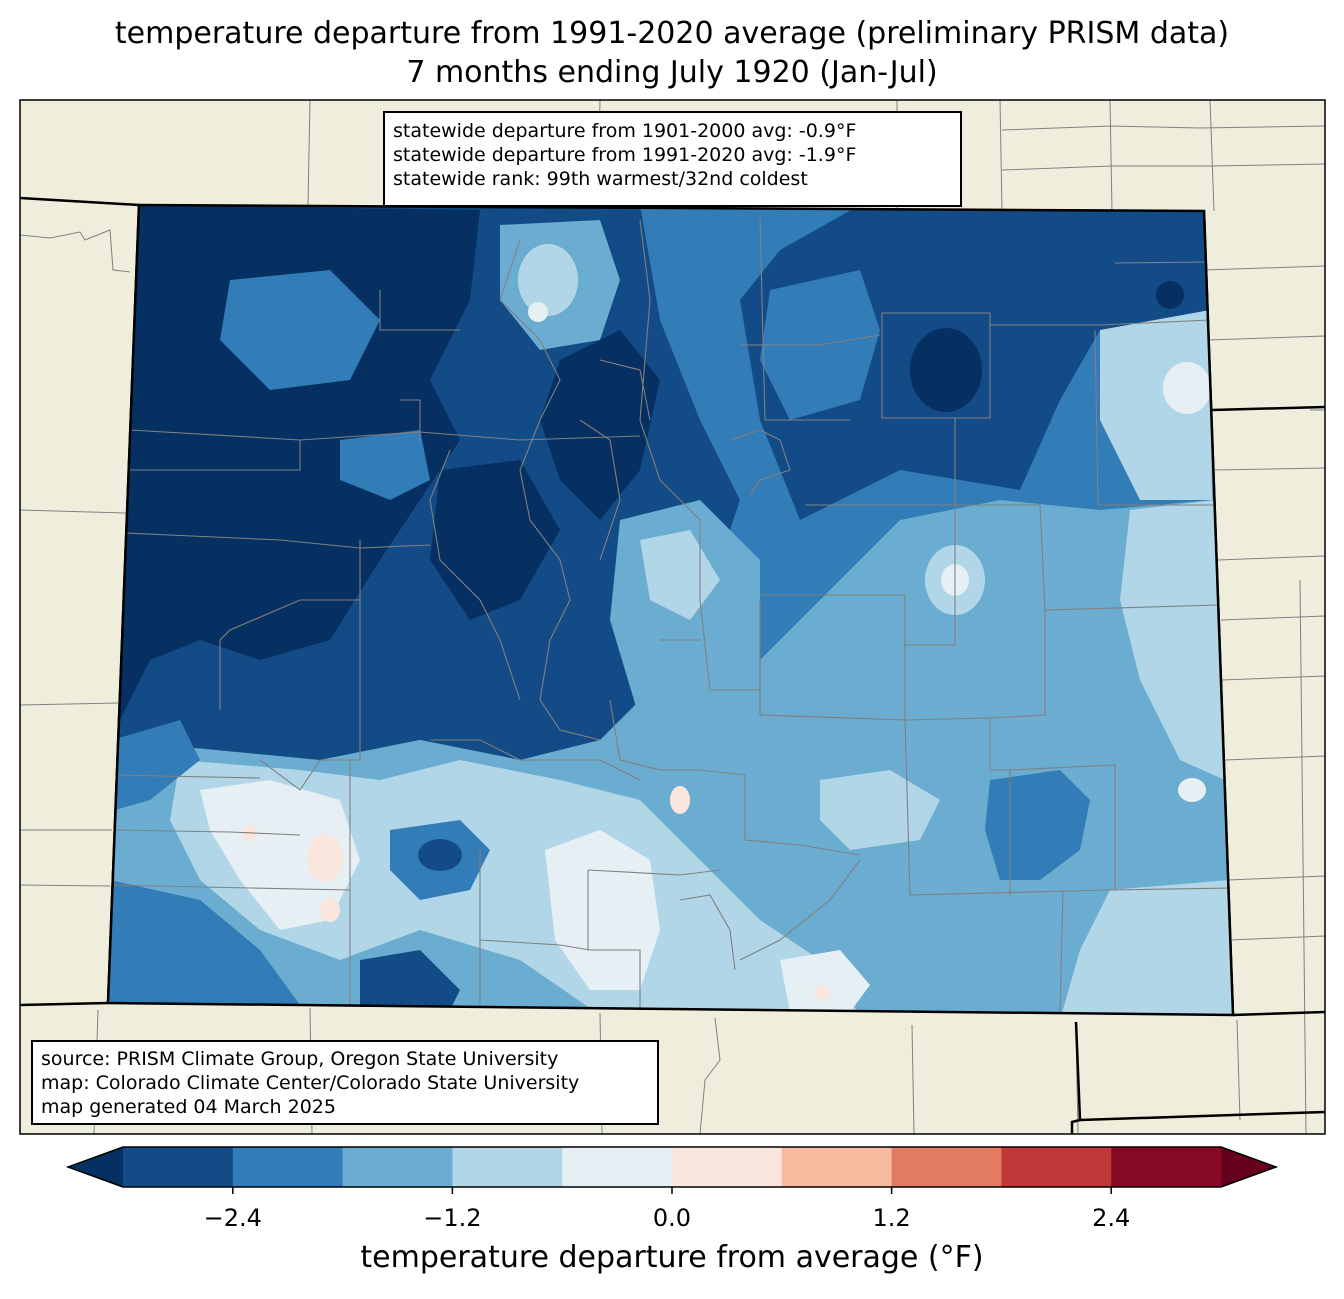 Image resolution: width=1344 pixels, height=1299 pixels. I want to click on colorbar-tick-label: −2.4, so click(232, 1218).